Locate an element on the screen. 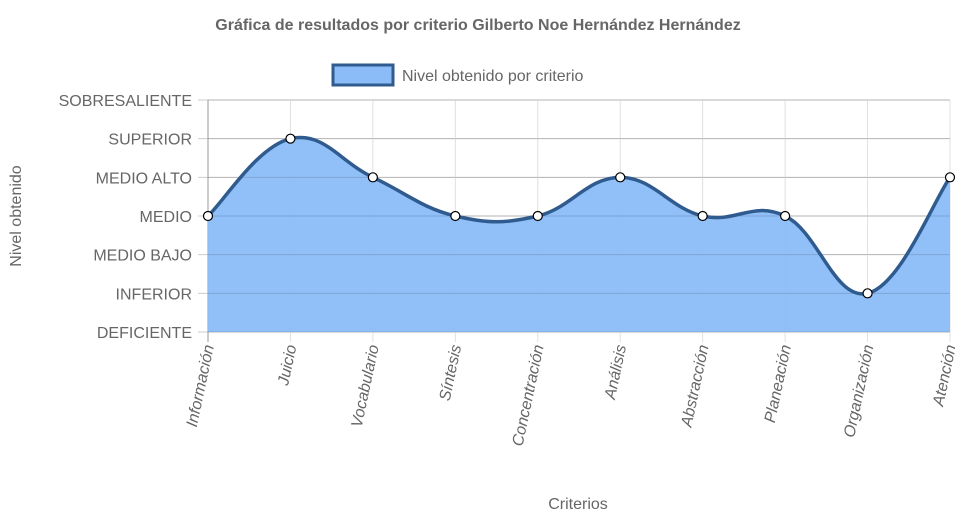 Image resolution: width=955 pixels, height=522 pixels. legend: Nivel obtenido por criterio is located at coordinates (457, 75).